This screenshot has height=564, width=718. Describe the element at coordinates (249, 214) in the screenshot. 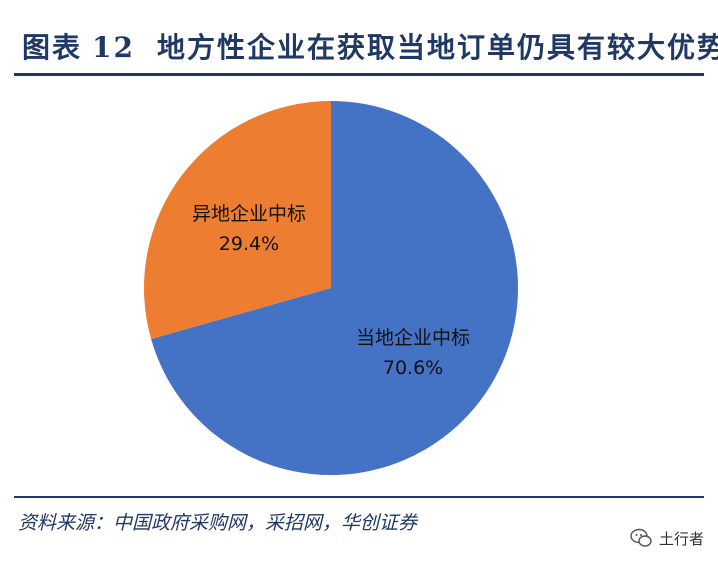

I see `slice-label-1: 异地企业中标` at that location.